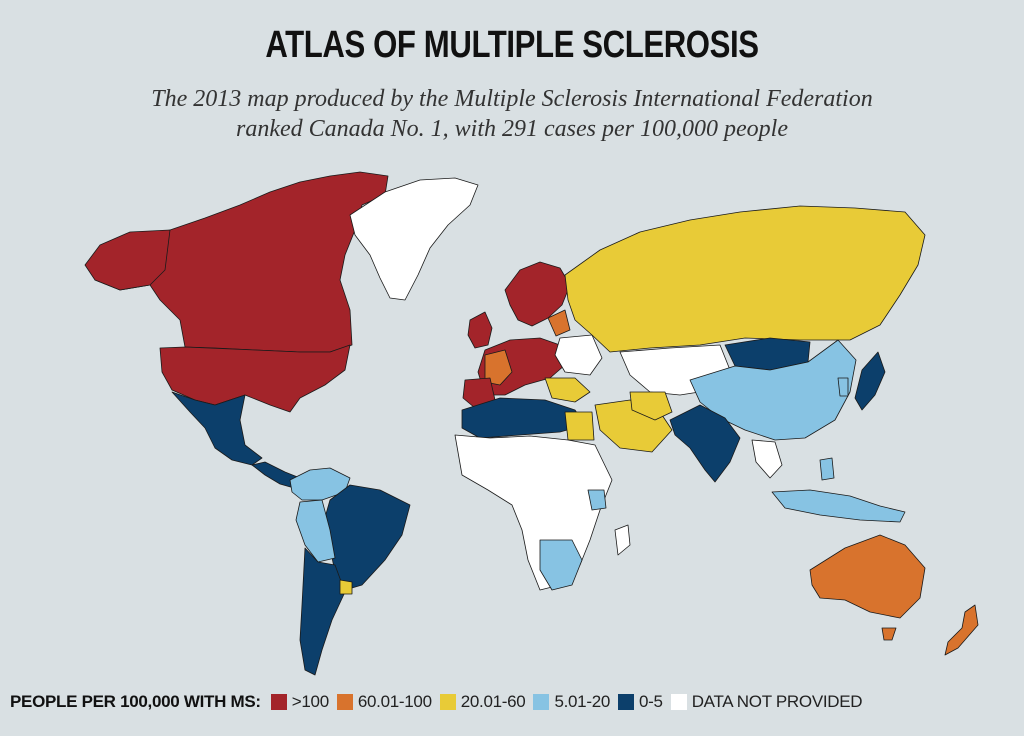 The height and width of the screenshot is (736, 1024). What do you see at coordinates (678, 702) in the screenshot?
I see `legend-swatch-no-data` at bounding box center [678, 702].